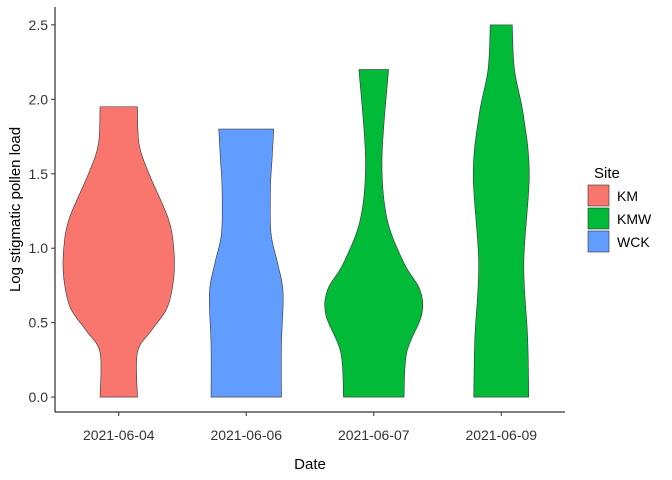  I want to click on legend-label-kmw: KMW, so click(634, 219).